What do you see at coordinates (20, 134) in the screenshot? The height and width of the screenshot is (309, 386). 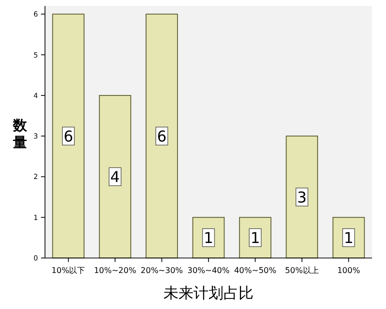 I see `y-axis-title: 数量` at bounding box center [20, 134].